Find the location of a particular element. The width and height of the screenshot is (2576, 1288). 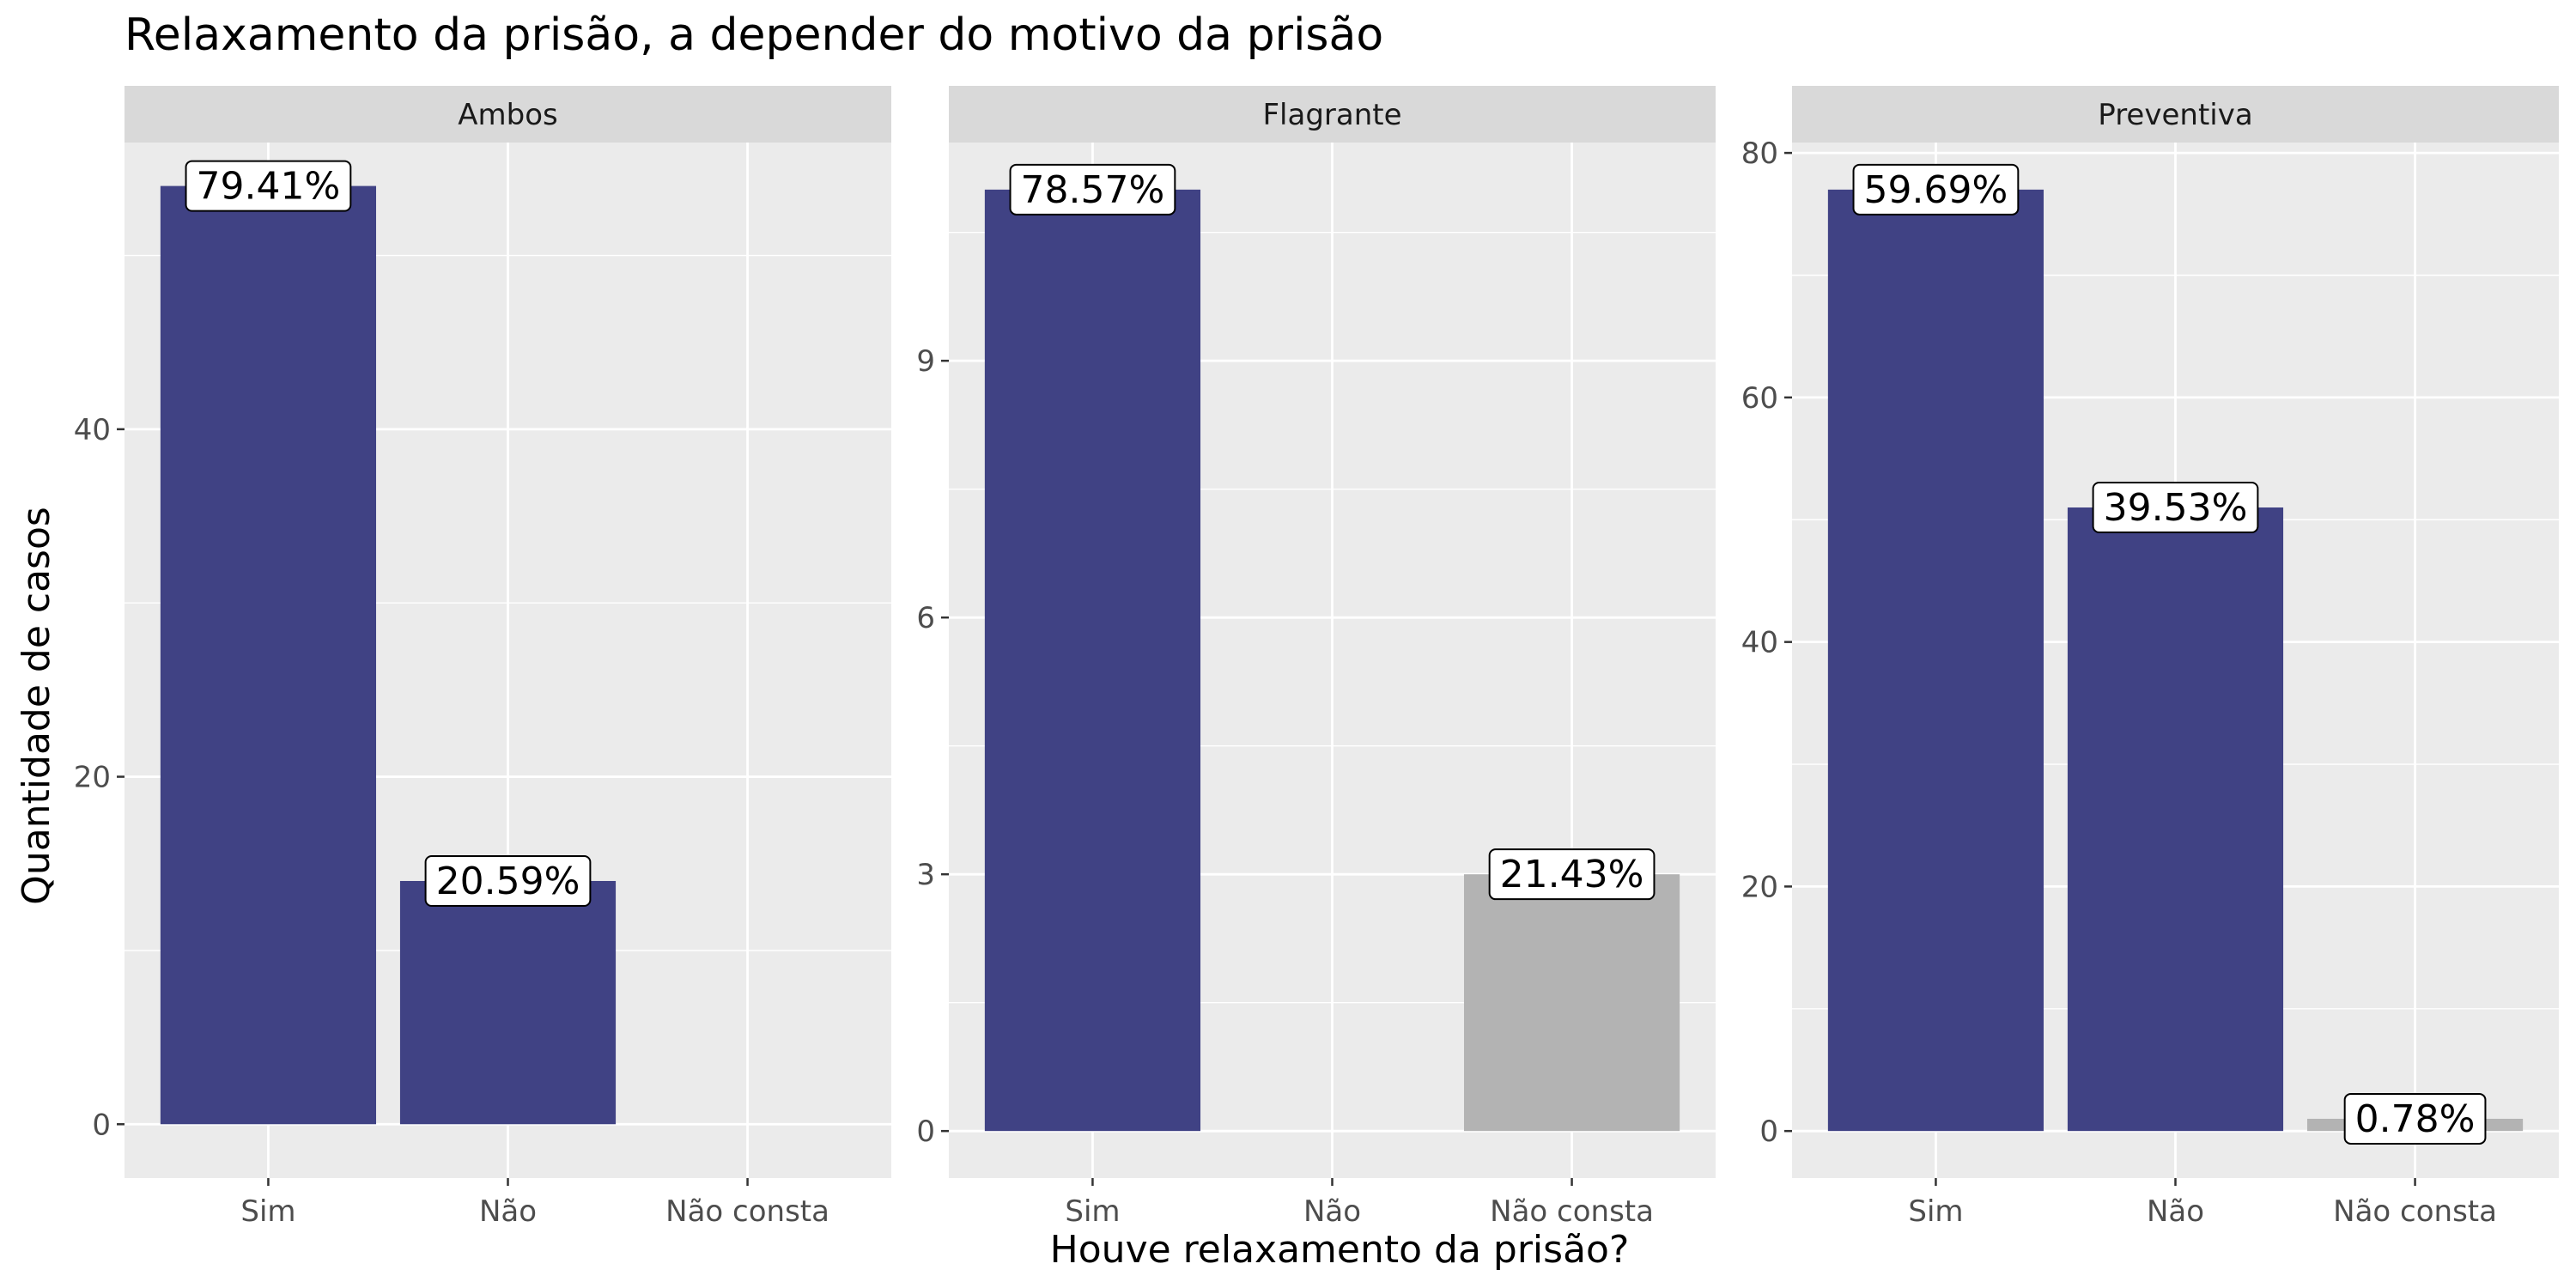

facet-strip-label-preventiva: Preventiva is located at coordinates (2175, 115).